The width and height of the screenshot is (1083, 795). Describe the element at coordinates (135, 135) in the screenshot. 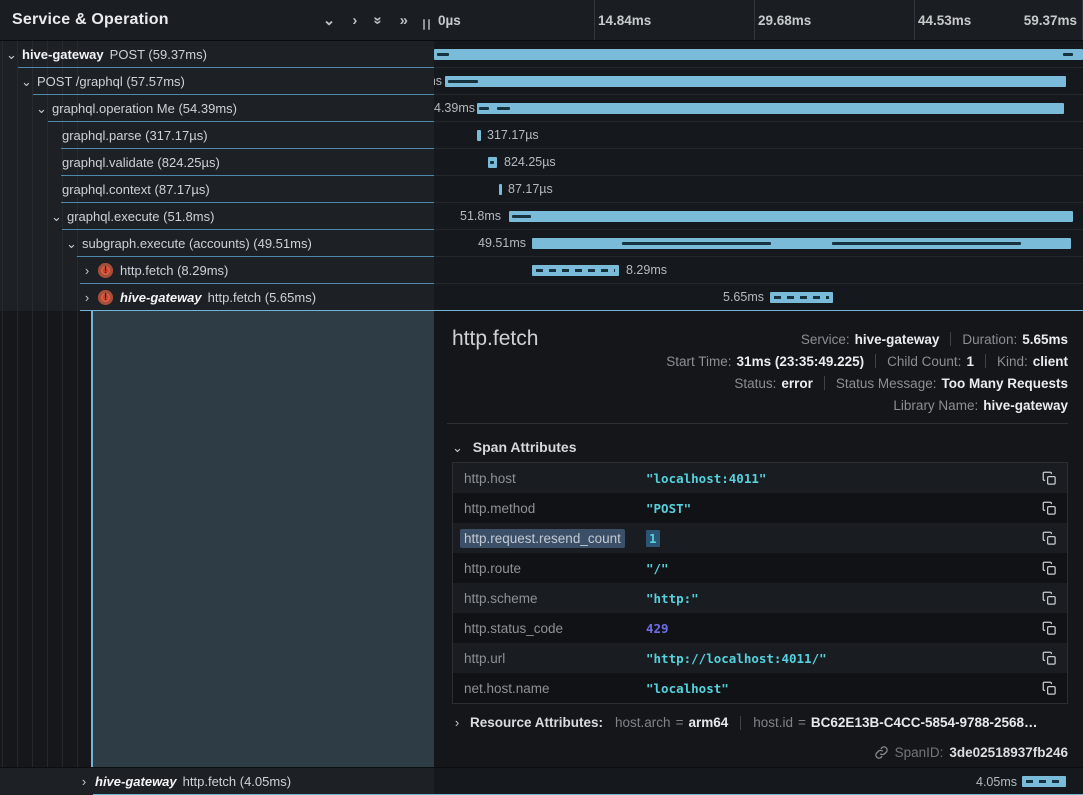

I see `span-name: graphql.parse (317.17µs)` at that location.